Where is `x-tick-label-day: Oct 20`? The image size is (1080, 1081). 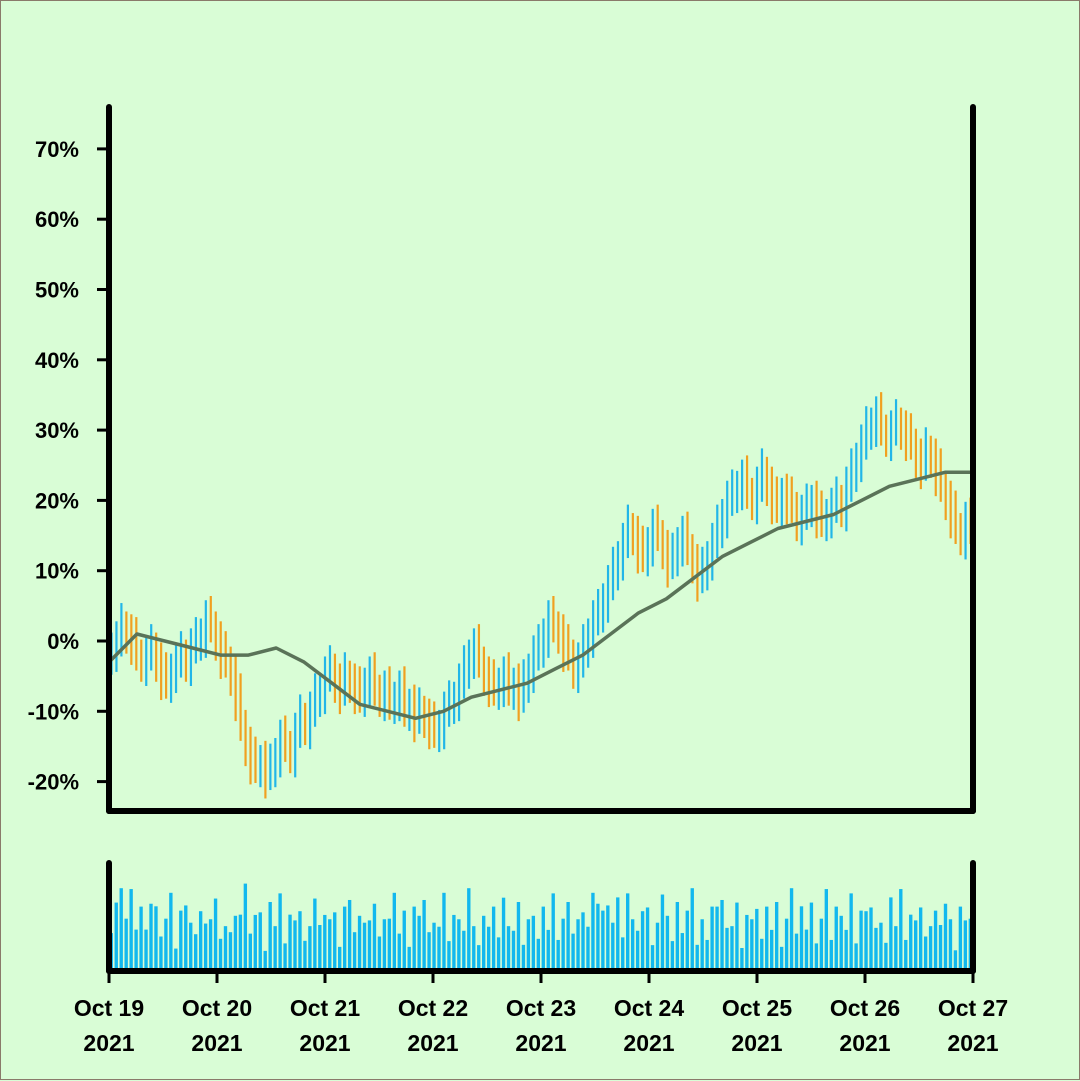
x-tick-label-day: Oct 20 is located at coordinates (217, 1008).